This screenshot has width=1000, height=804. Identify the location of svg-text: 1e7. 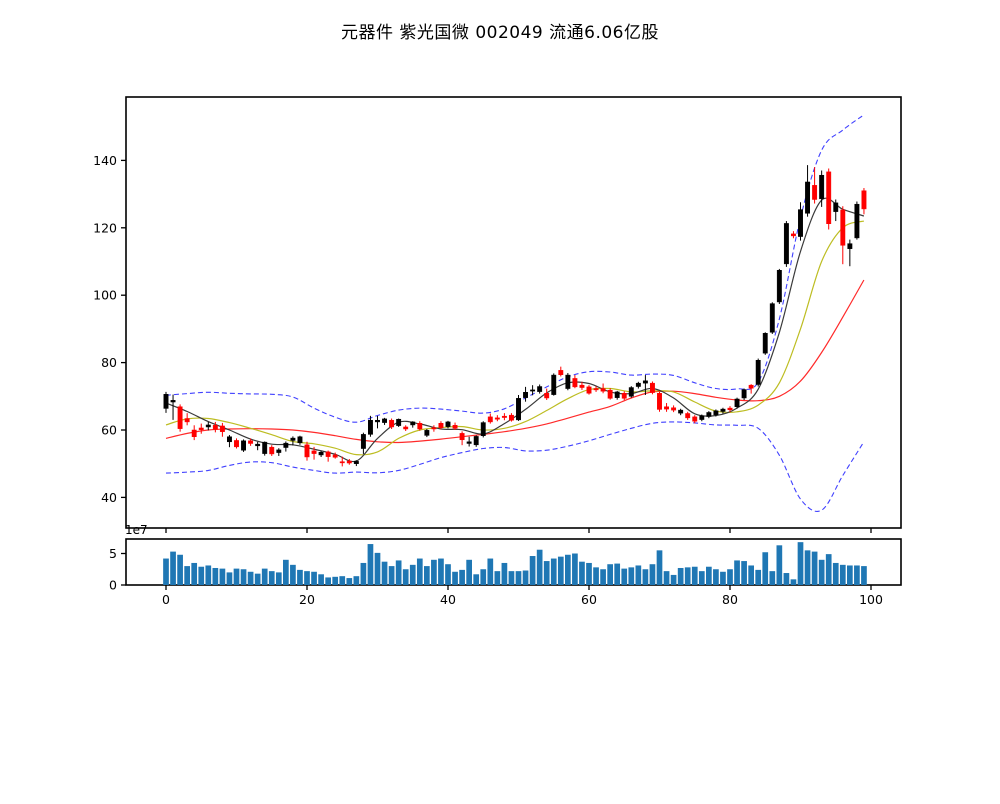
(136, 530).